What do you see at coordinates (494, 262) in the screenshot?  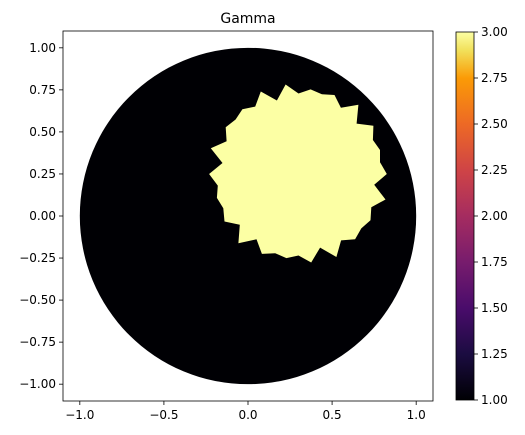 I see `colorbar-tick-label: 1.75` at bounding box center [494, 262].